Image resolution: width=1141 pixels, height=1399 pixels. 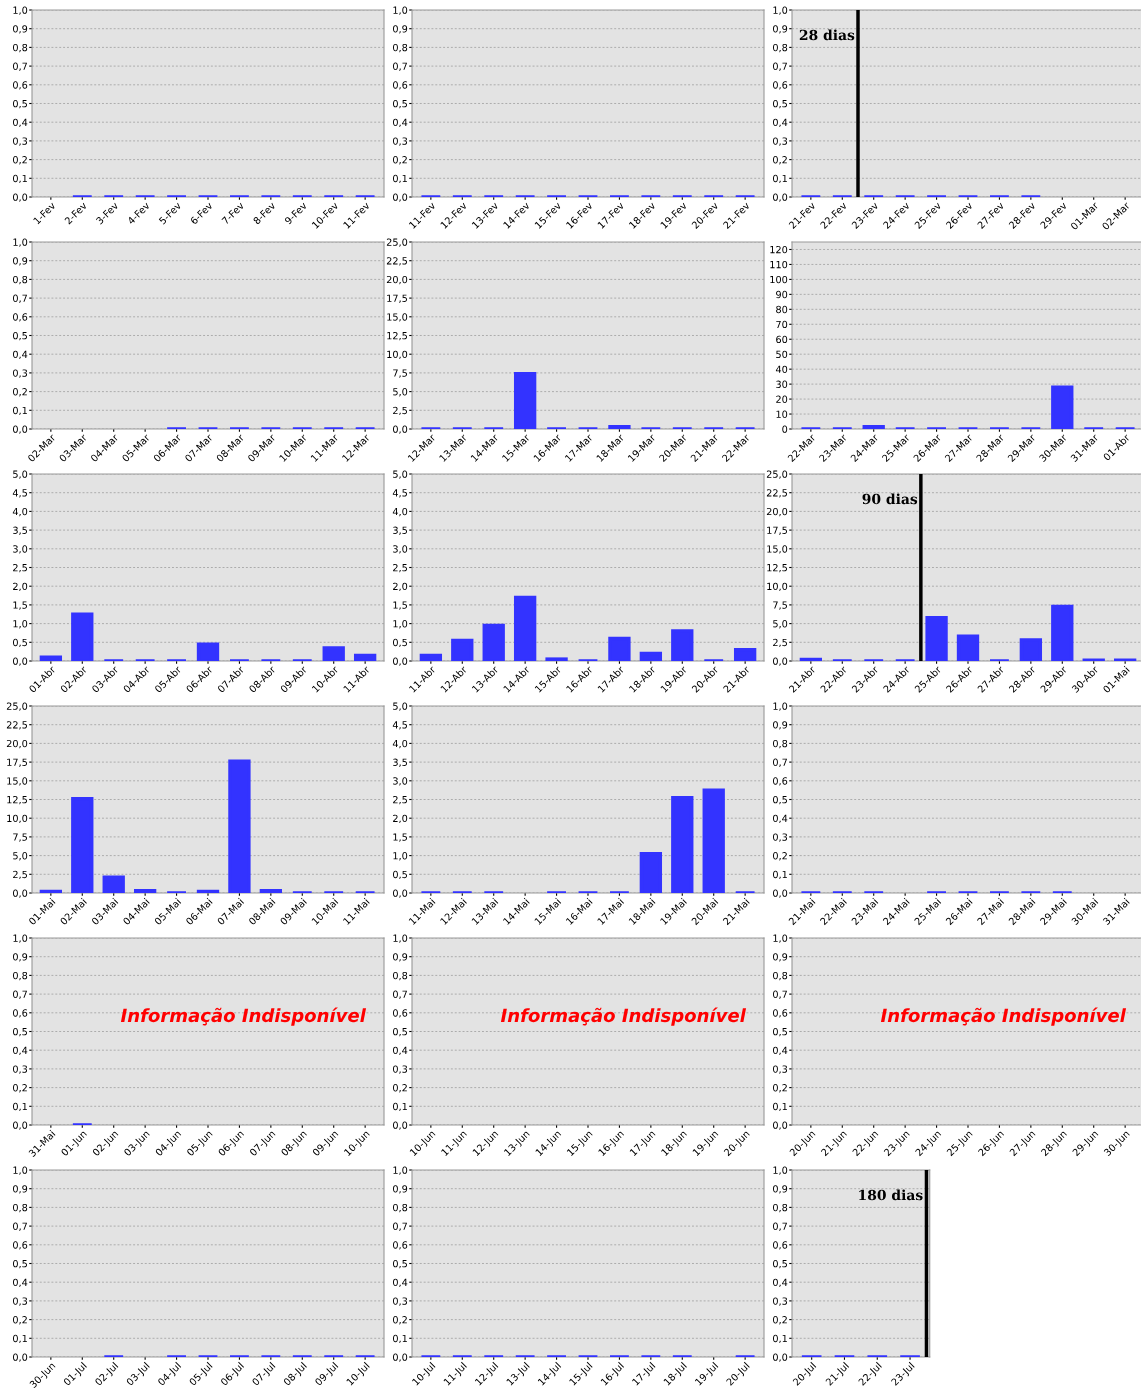 What do you see at coordinates (777, 530) in the screenshot?
I see `y-tick-label: 17,5` at bounding box center [777, 530].